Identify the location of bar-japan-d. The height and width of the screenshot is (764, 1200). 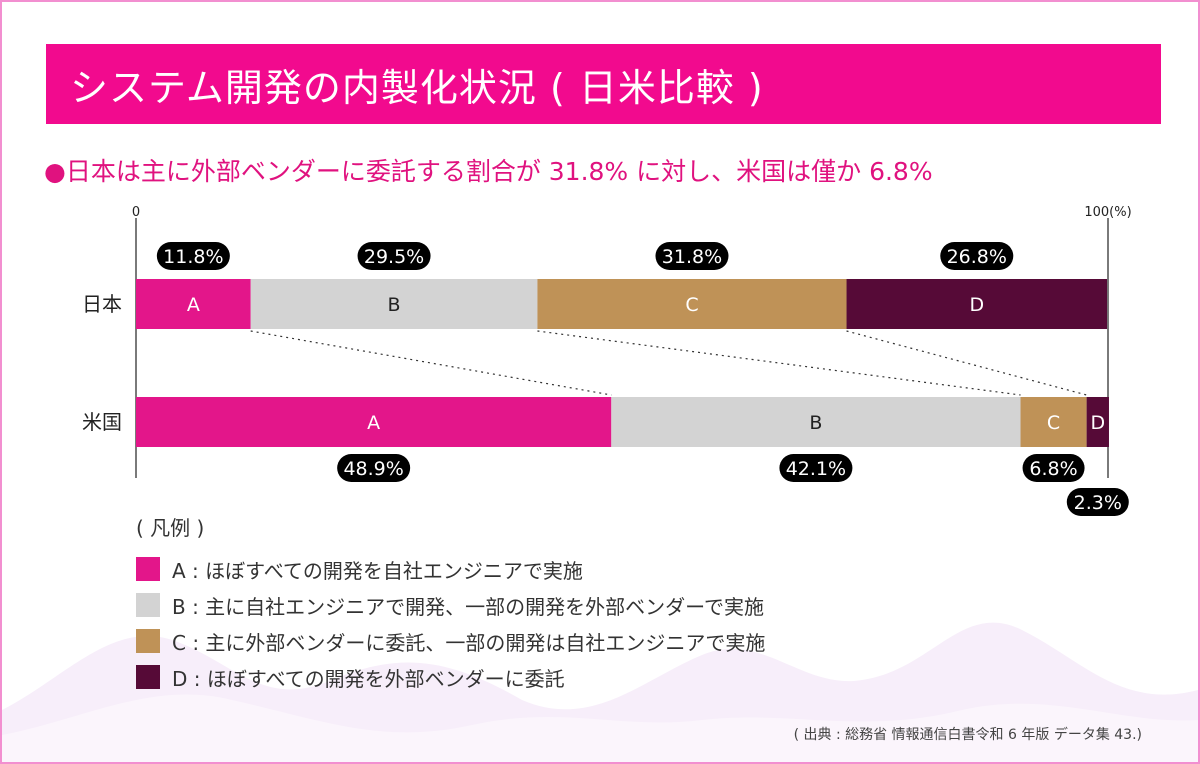
(977, 304).